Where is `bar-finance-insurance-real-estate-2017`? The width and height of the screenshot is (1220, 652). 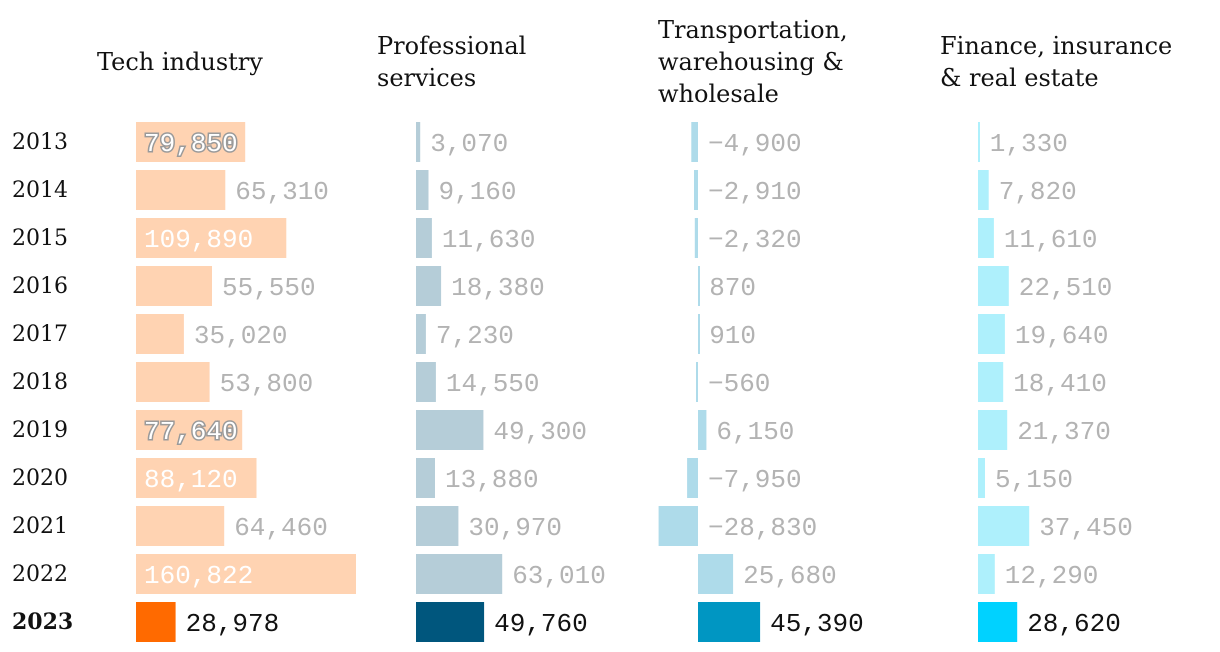
bar-finance-insurance-real-estate-2017 is located at coordinates (991, 334).